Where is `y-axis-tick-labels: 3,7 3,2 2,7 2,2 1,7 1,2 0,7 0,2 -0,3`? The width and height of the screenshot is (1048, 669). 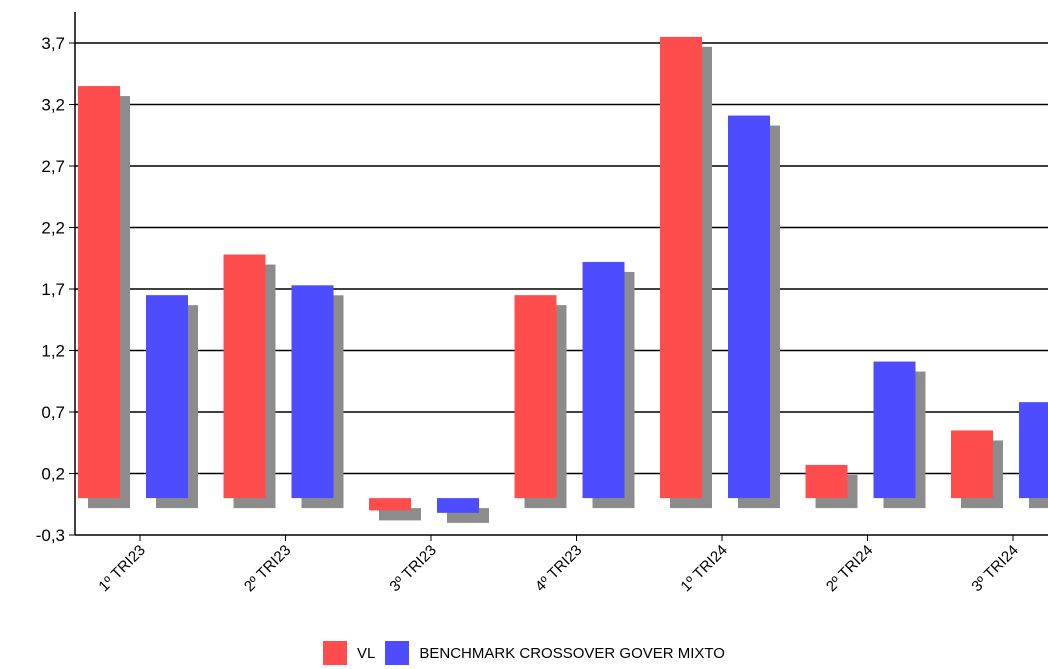
y-axis-tick-labels: 3,7 3,2 2,7 2,2 1,7 1,2 0,7 0,2 -0,3 is located at coordinates (50, 289).